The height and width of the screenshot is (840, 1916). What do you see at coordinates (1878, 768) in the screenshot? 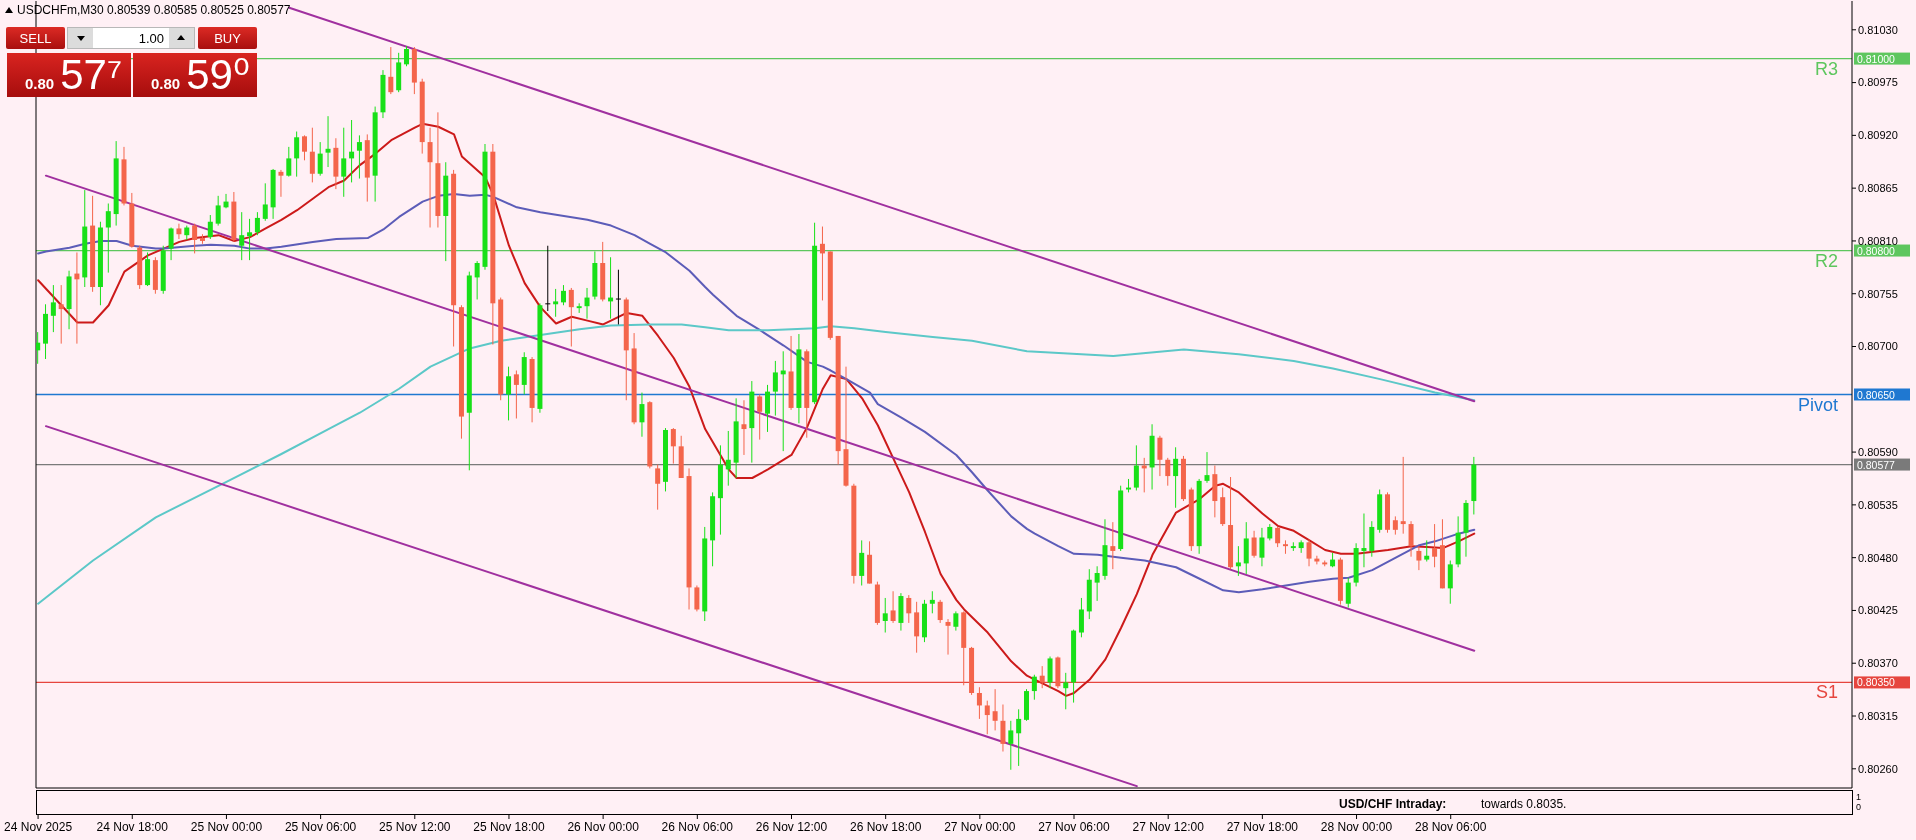
I see `y-tick-label: 0.80260` at bounding box center [1878, 768].